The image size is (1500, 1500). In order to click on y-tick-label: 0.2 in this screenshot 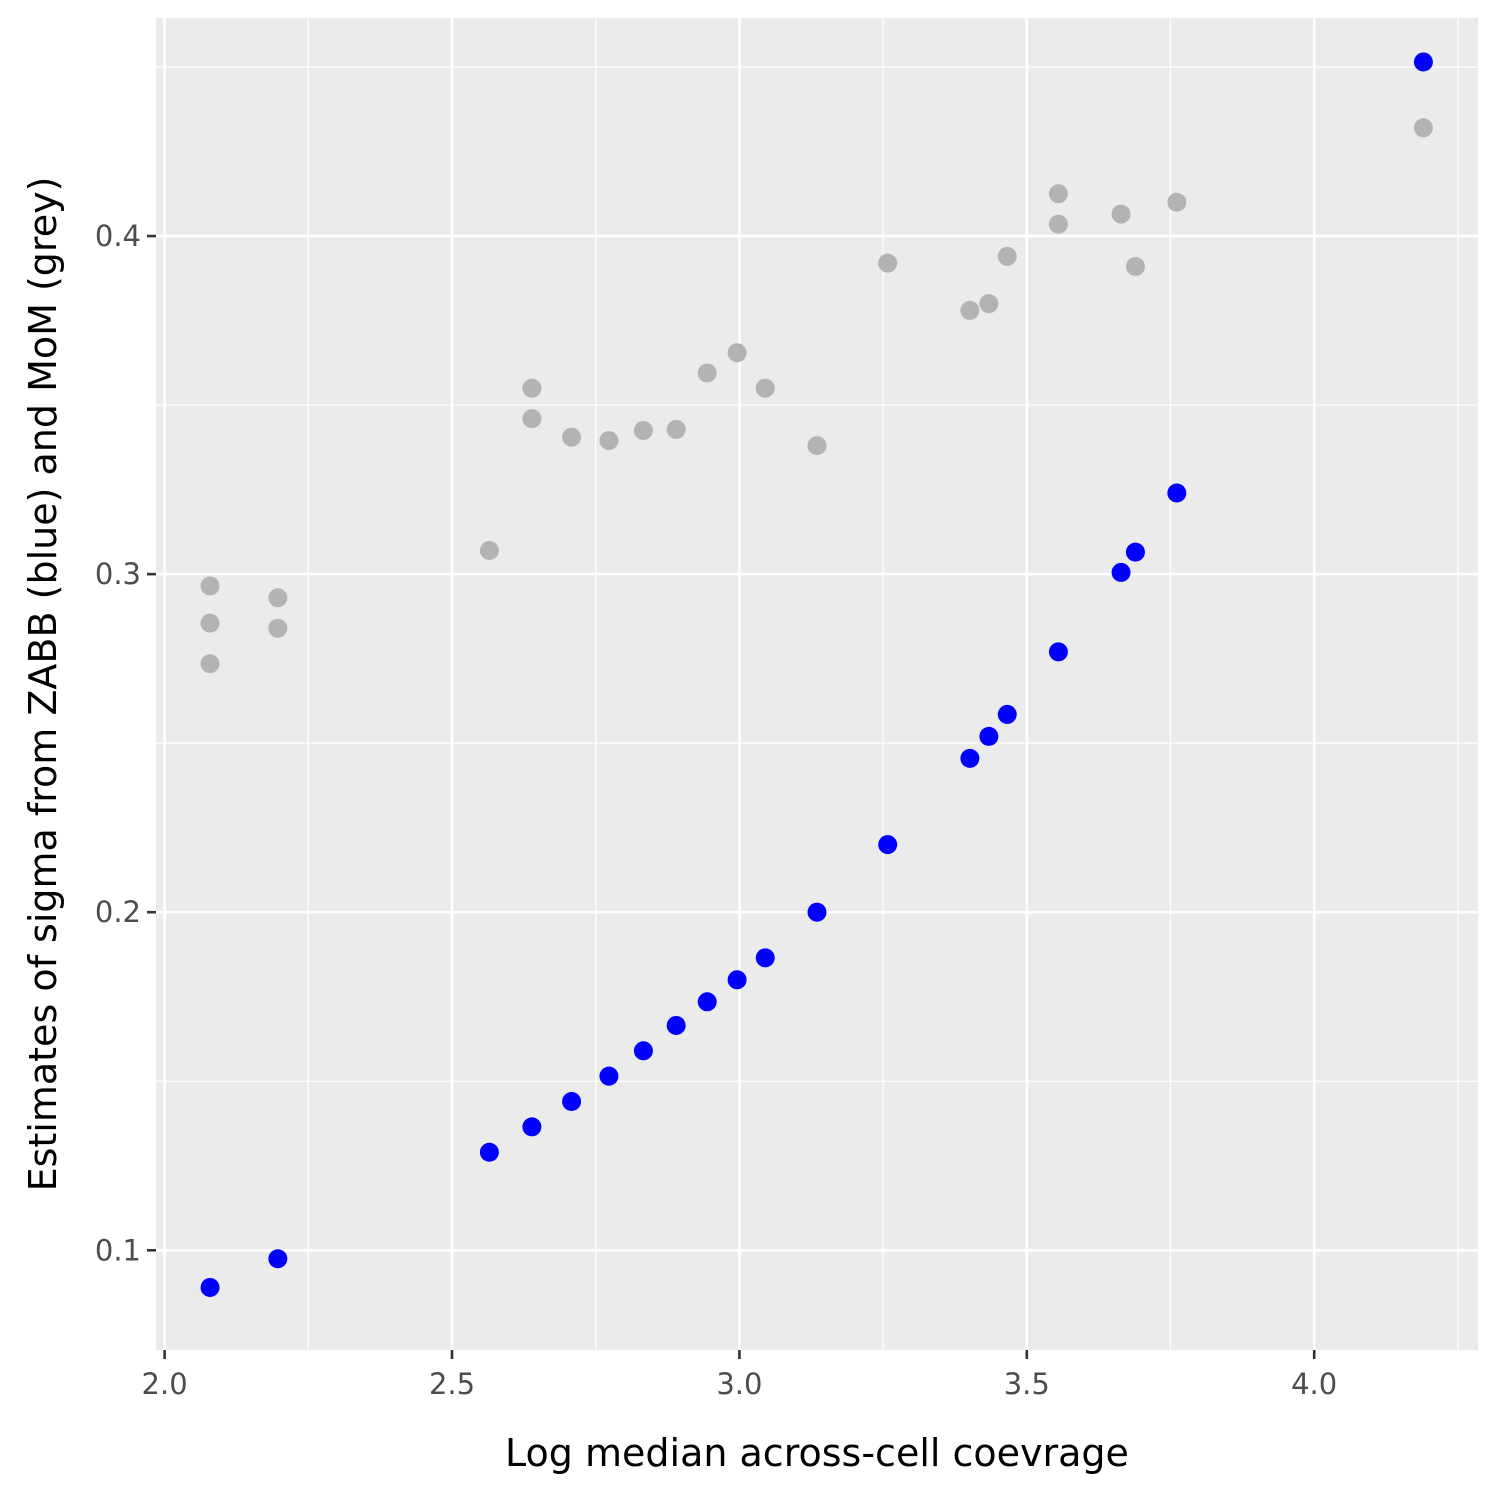, I will do `click(118, 912)`.